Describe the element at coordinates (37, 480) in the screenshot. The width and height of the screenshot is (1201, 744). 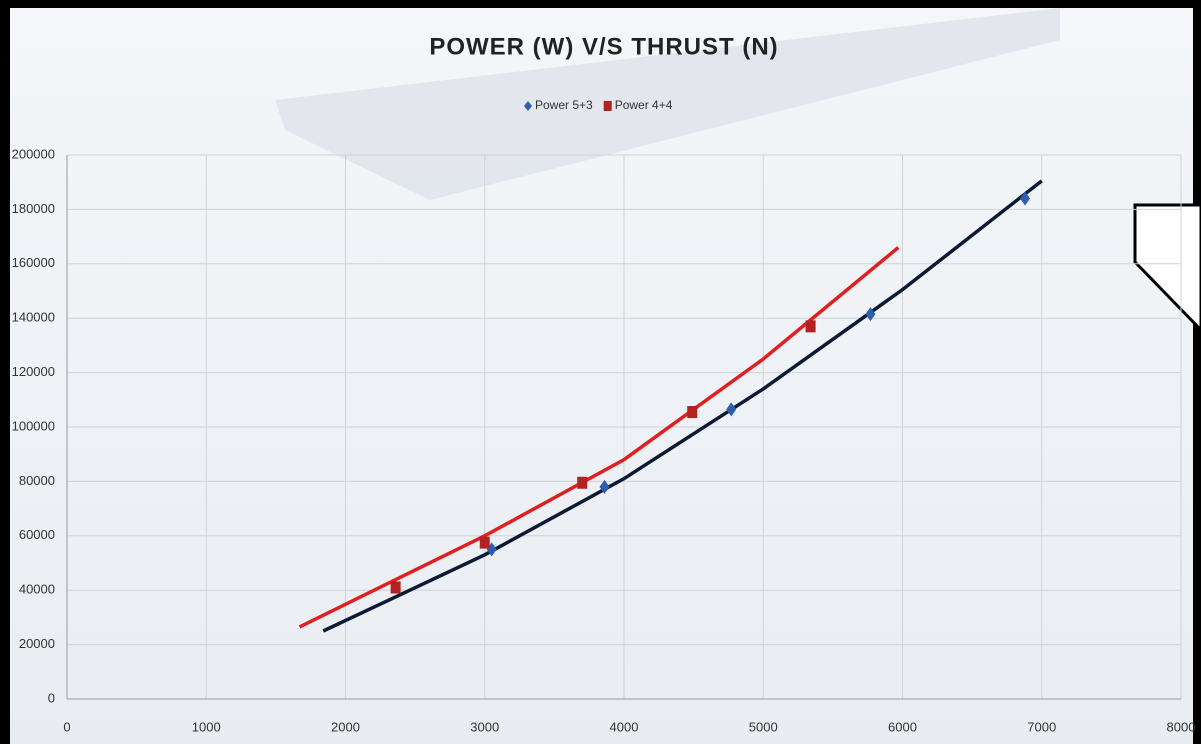
I see `y-tick-label: 80000` at that location.